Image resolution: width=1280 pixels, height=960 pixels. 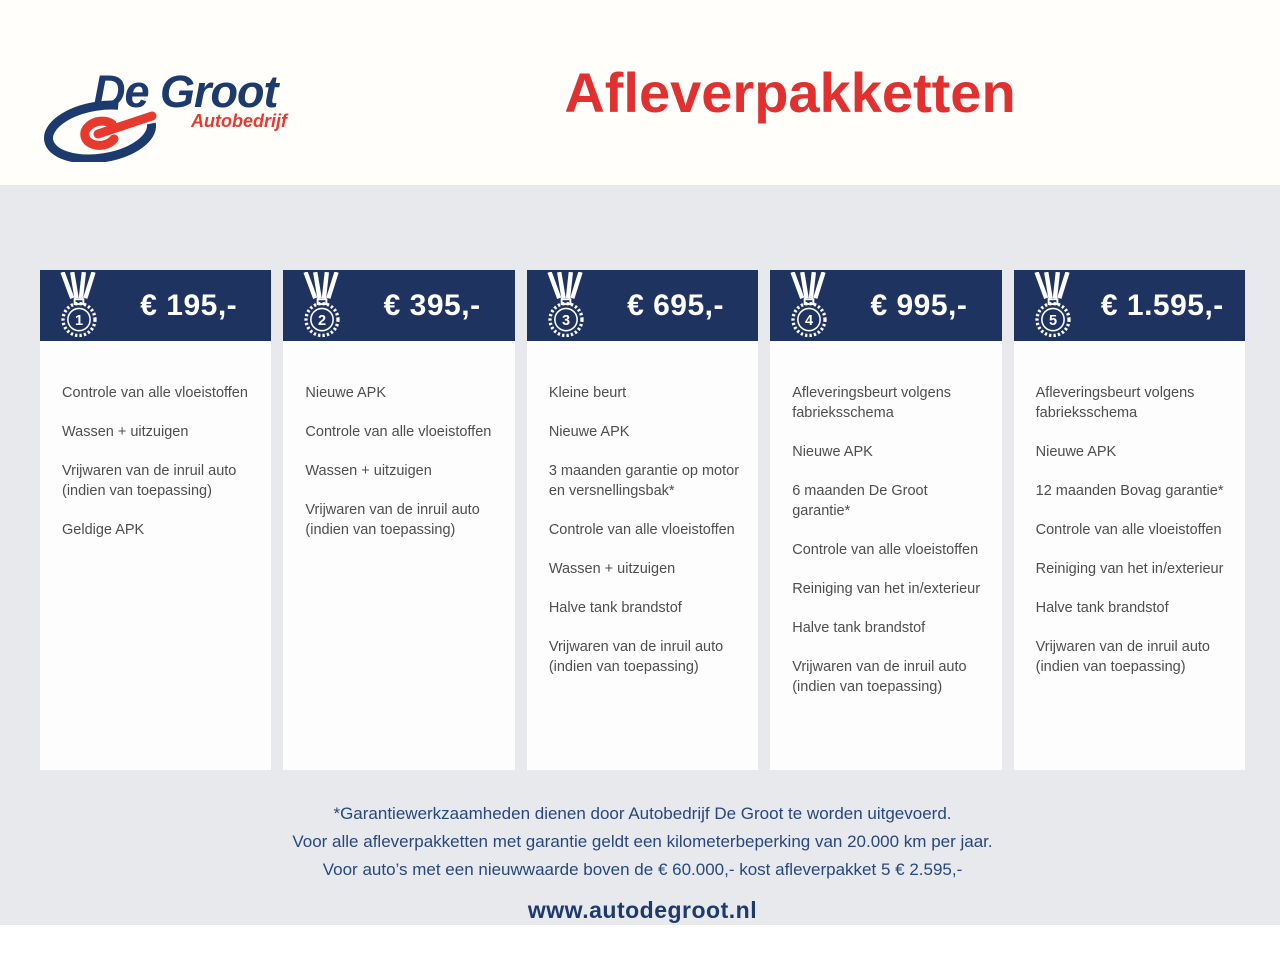 What do you see at coordinates (1052, 304) in the screenshot?
I see `medal-icon: 5` at bounding box center [1052, 304].